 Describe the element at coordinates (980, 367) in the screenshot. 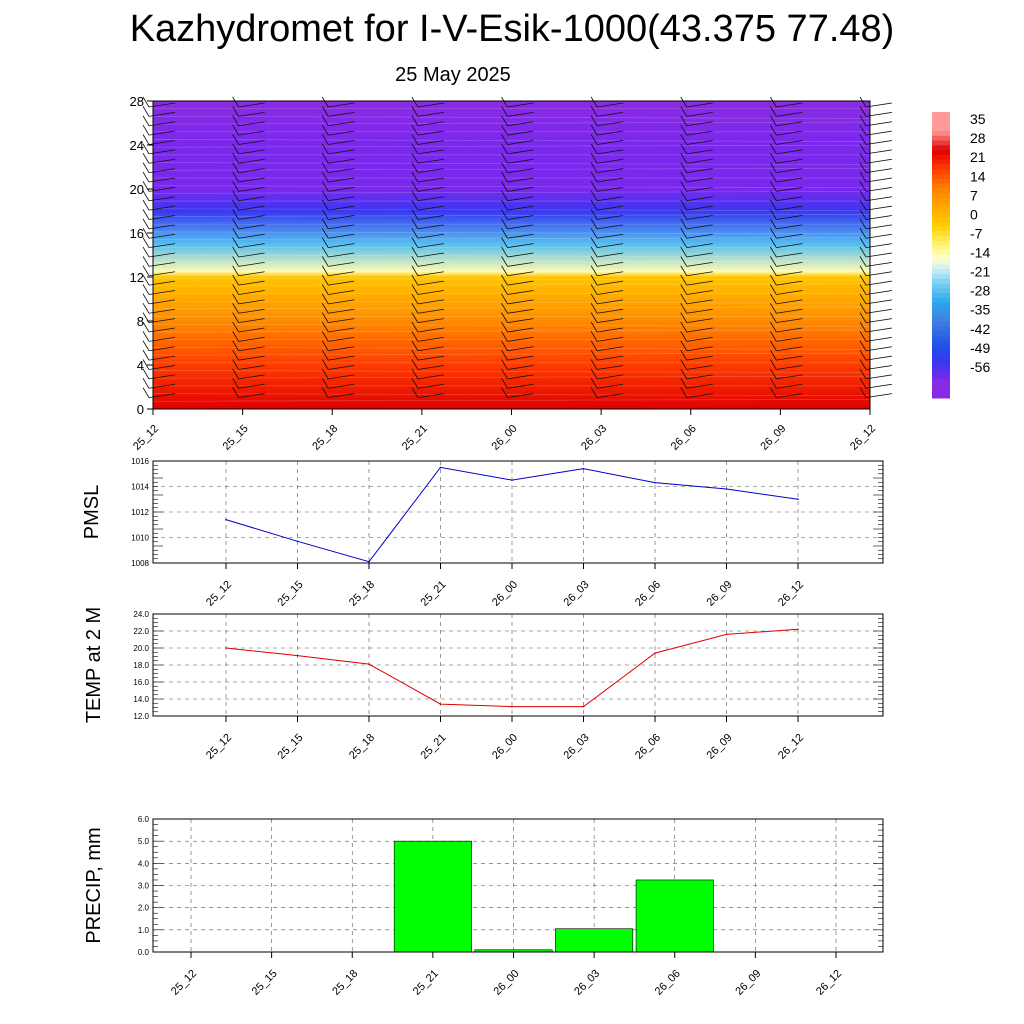

I see `colorbar-label: -56` at that location.